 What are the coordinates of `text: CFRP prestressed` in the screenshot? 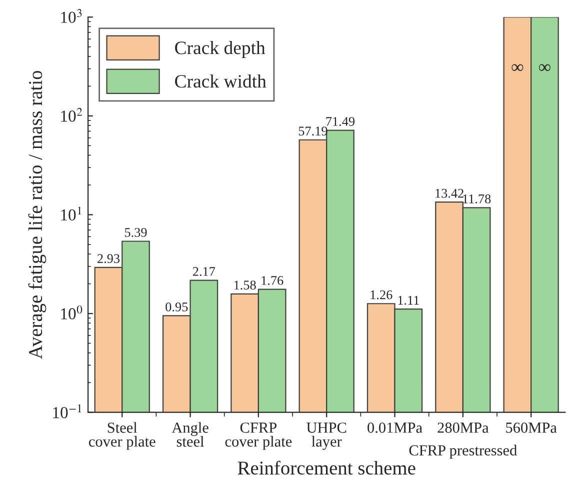 It's located at (463, 451).